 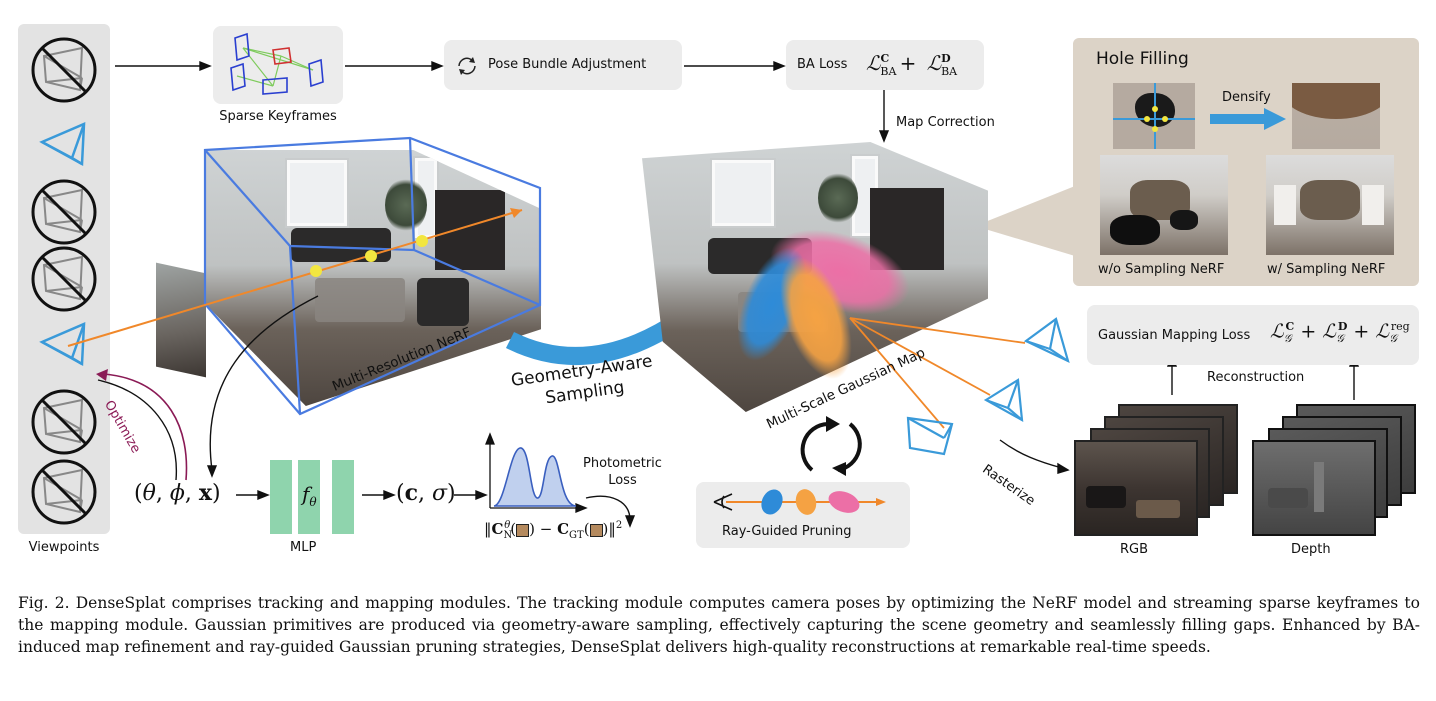 I want to click on refresh-icon, so click(x=467, y=66).